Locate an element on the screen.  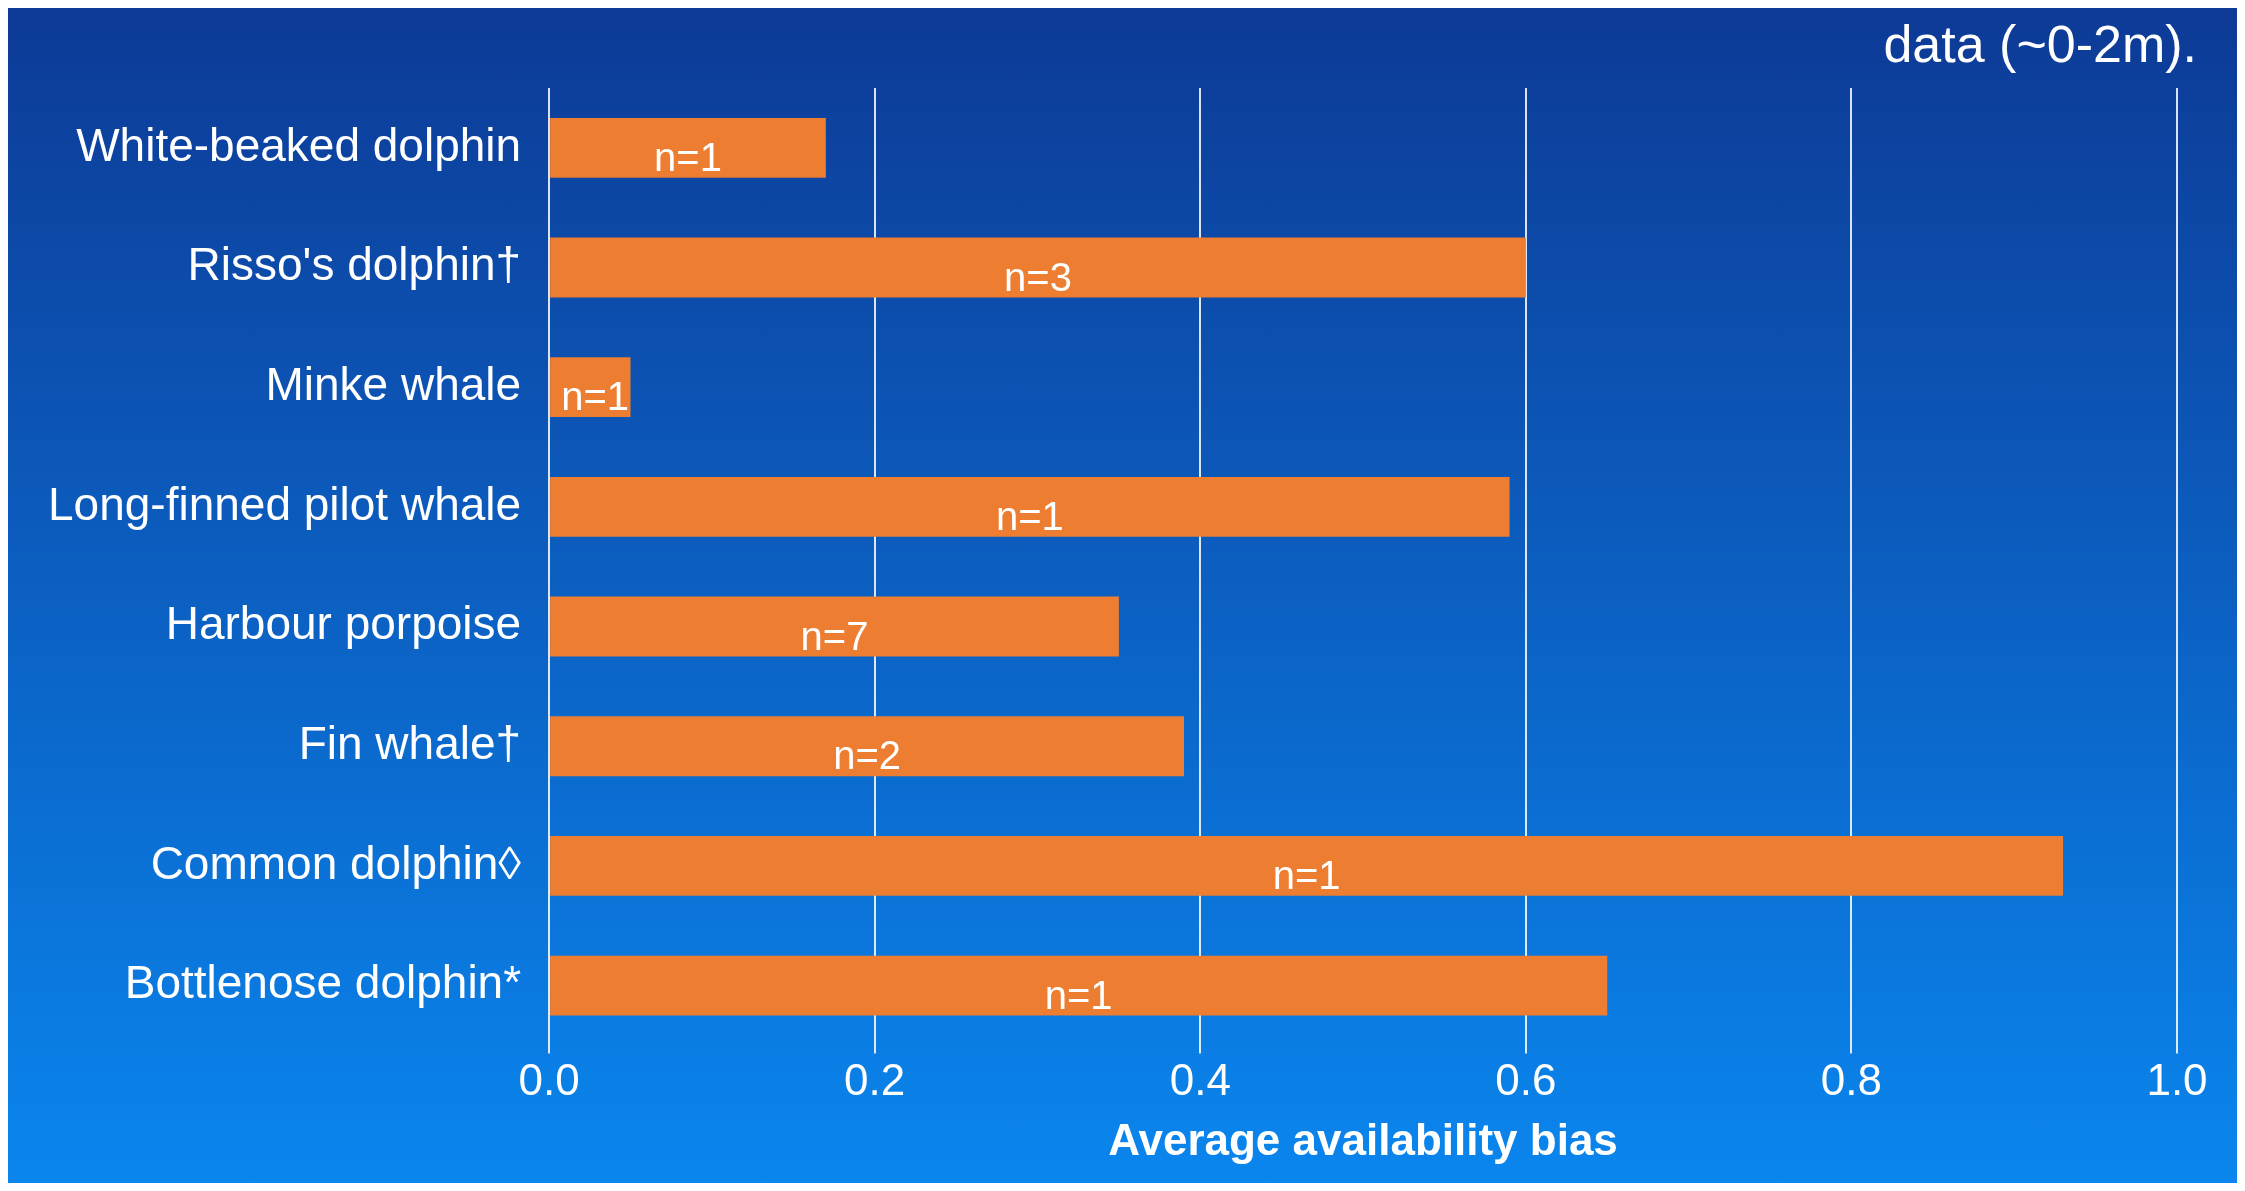
x-tick-label: 1.0 is located at coordinates (2177, 1079).